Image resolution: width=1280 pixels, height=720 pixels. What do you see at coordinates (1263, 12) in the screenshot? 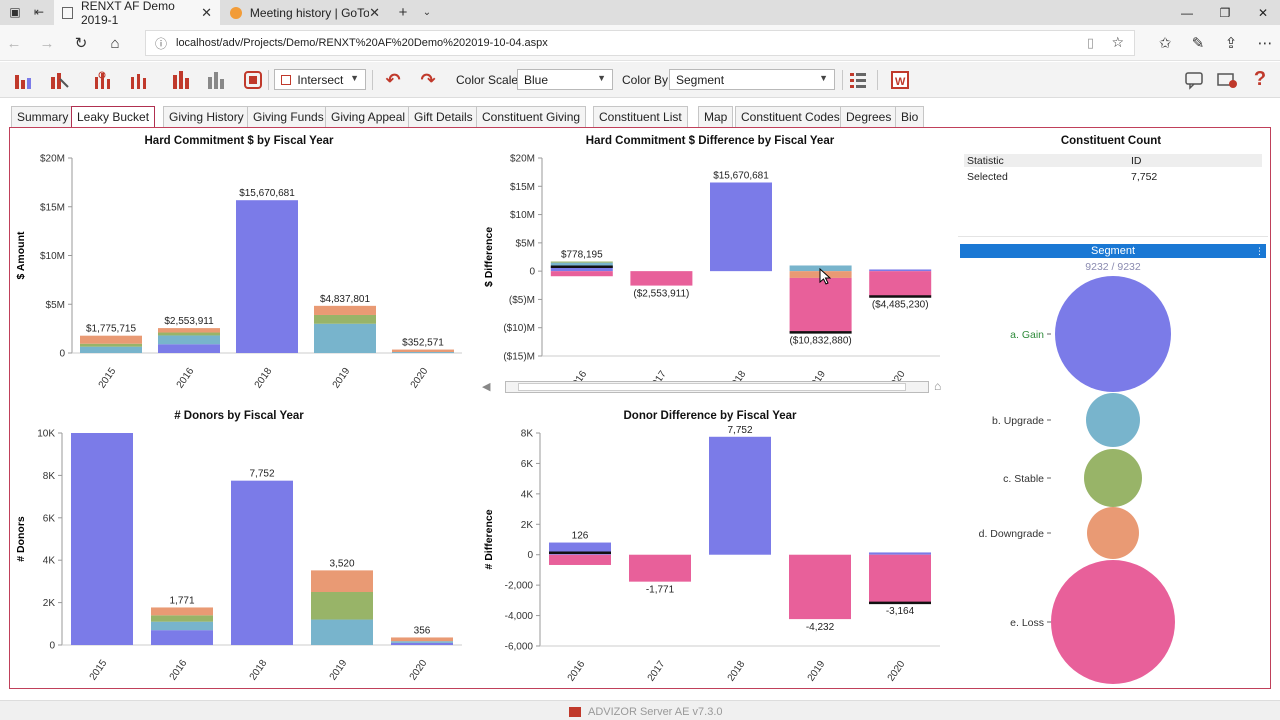
I see `window-close-icon: ✕` at bounding box center [1263, 12].